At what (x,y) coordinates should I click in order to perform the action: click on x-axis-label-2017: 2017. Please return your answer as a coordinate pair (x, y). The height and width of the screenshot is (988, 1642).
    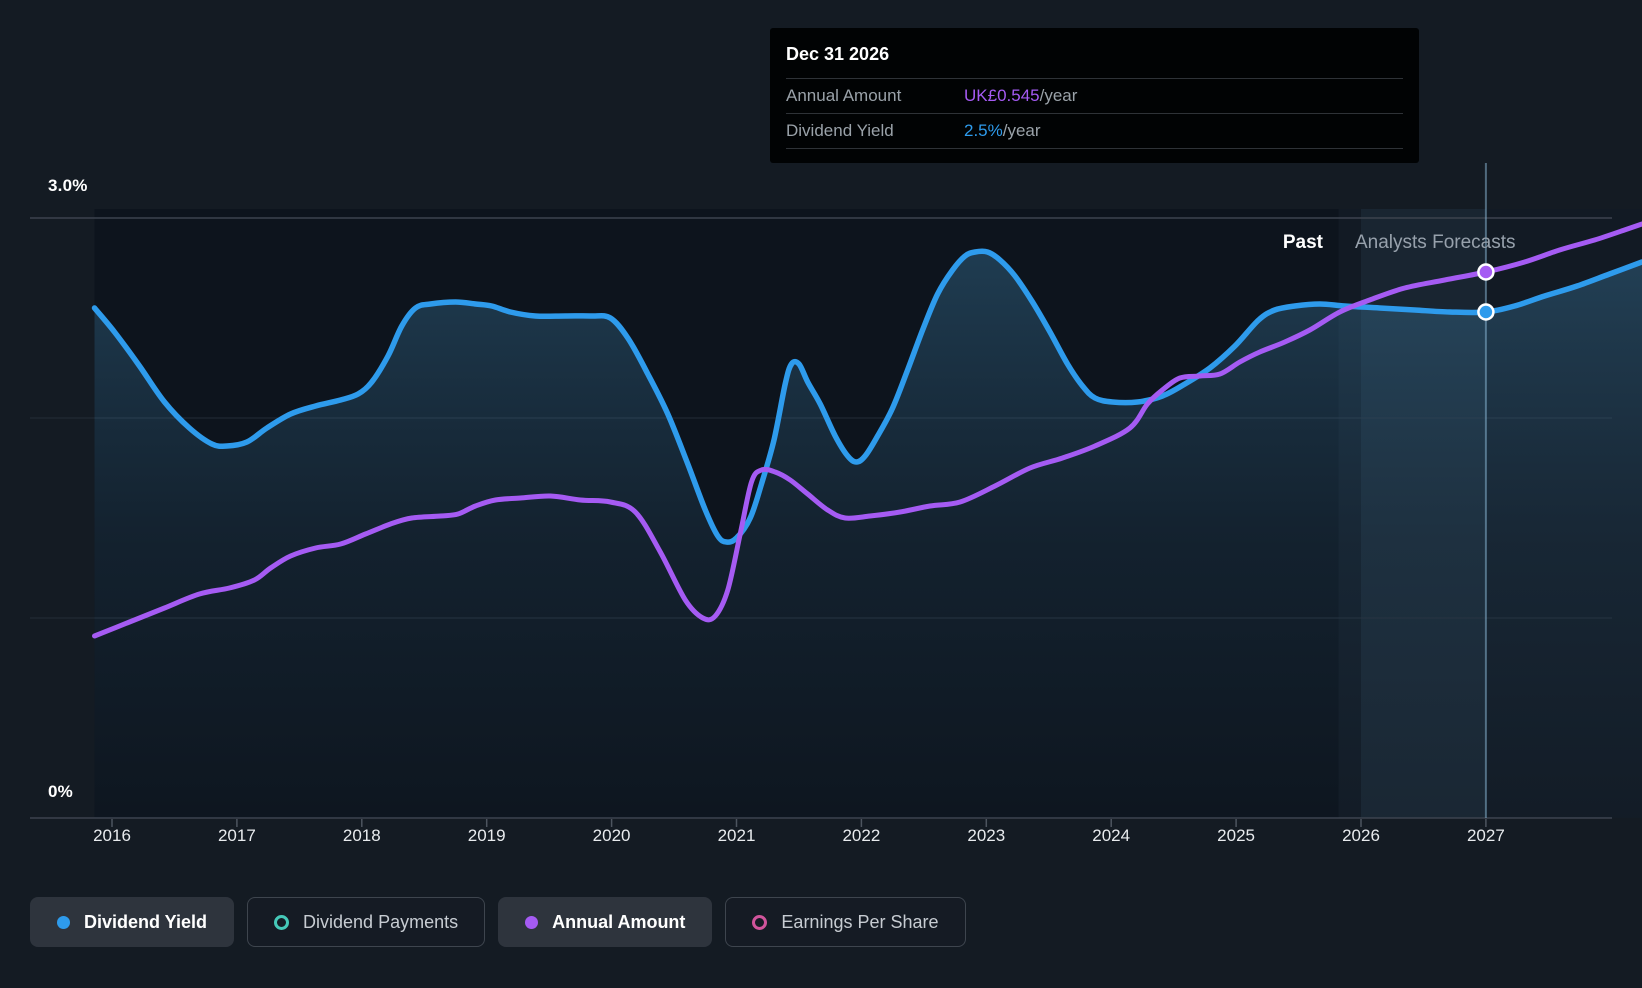
    Looking at the image, I should click on (236, 835).